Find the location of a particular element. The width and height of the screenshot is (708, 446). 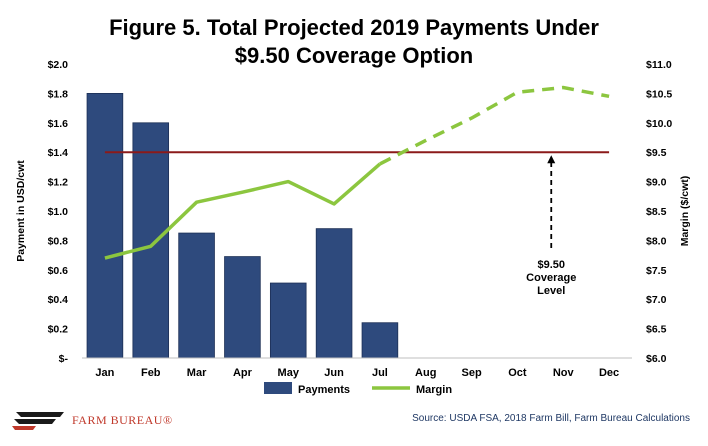

bar-may is located at coordinates (288, 320).